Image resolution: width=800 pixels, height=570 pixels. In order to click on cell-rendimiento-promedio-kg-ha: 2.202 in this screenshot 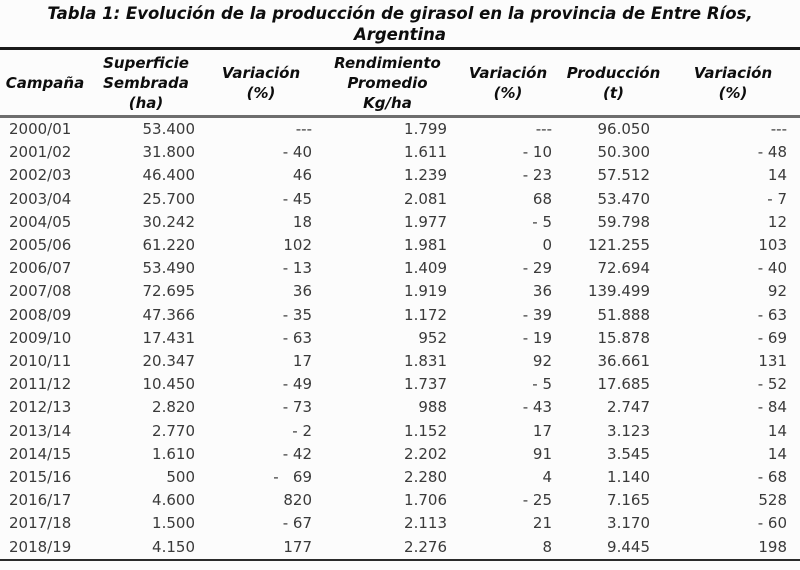, I will do `click(425, 453)`.